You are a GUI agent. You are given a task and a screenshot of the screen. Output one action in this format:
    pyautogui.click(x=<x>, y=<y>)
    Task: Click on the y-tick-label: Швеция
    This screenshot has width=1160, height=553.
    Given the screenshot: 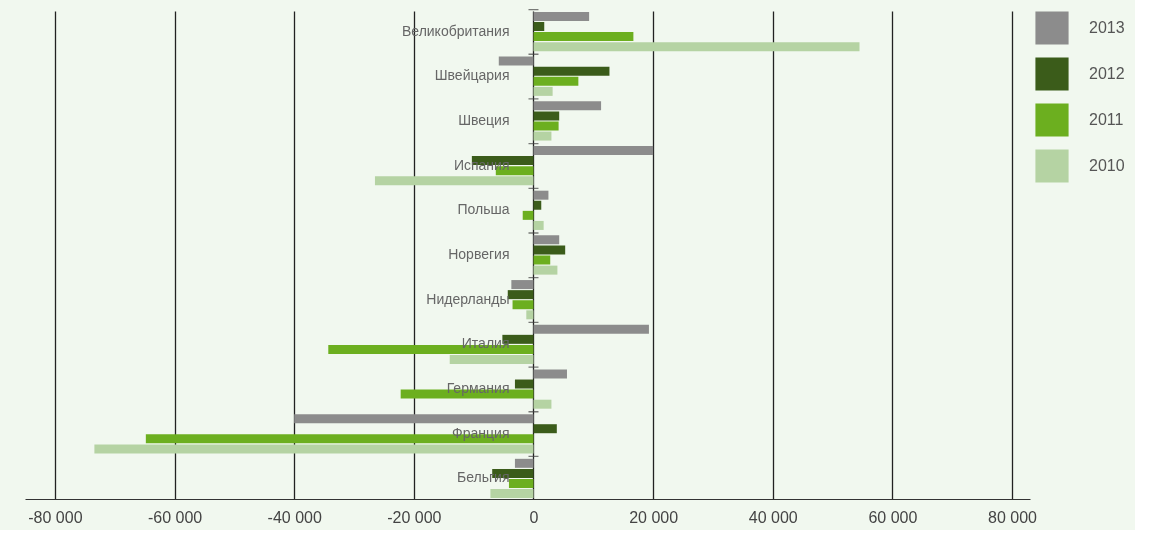 What is the action you would take?
    pyautogui.click(x=484, y=119)
    